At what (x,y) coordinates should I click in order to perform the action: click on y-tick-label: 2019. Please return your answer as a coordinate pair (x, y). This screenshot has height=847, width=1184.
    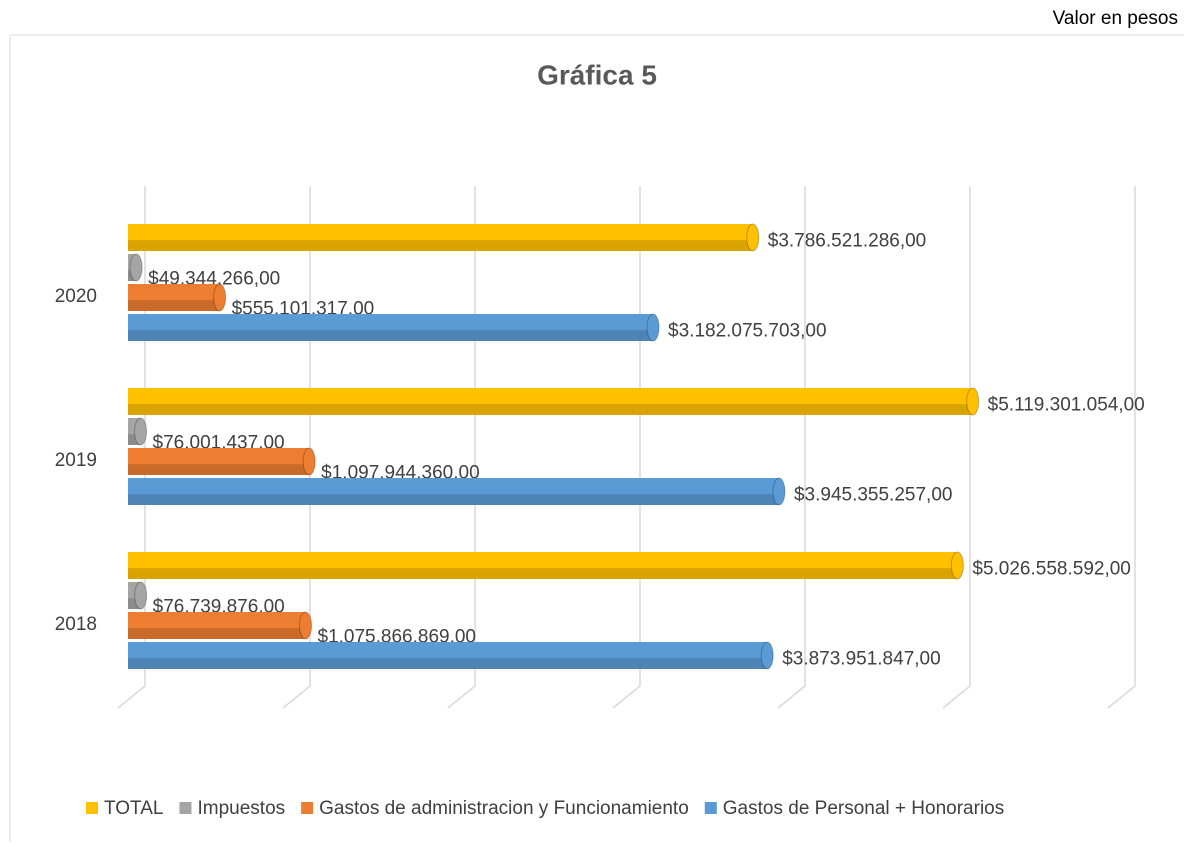
    Looking at the image, I should click on (76, 460).